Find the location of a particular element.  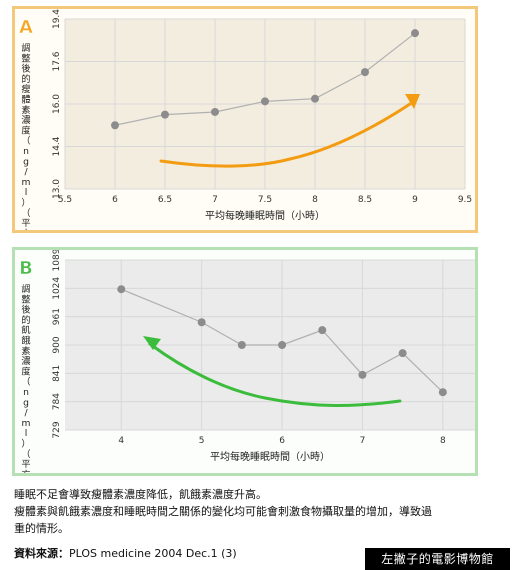

panel-label: B is located at coordinates (26, 268).